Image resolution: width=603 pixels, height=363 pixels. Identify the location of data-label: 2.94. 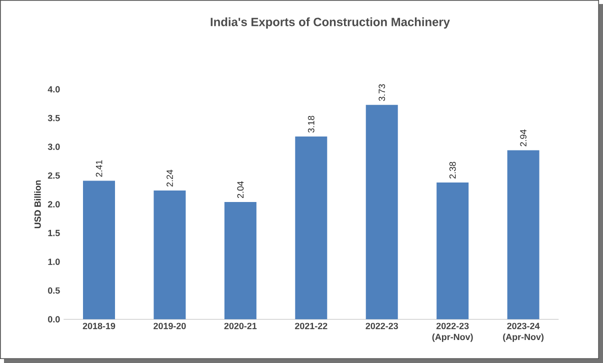
(523, 138).